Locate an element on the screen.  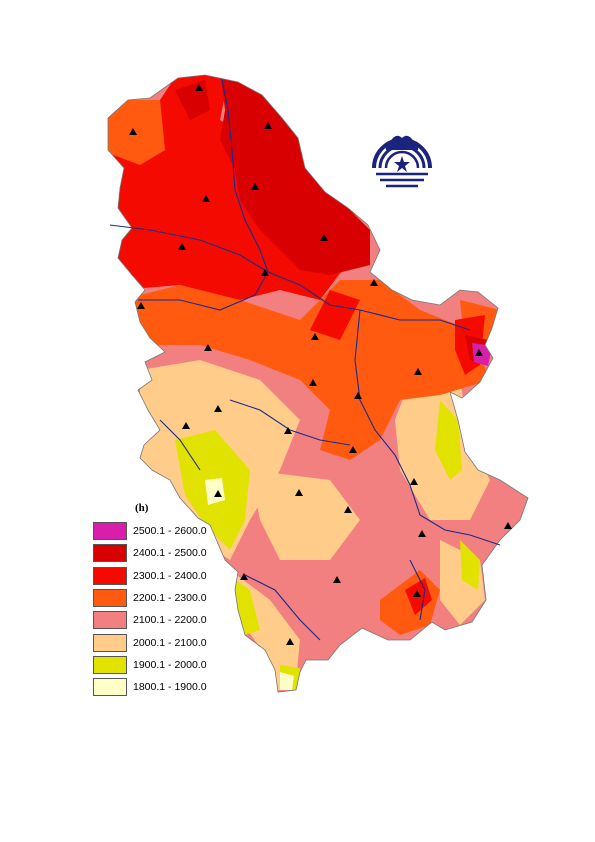
river-morava is located at coordinates (382, 397).